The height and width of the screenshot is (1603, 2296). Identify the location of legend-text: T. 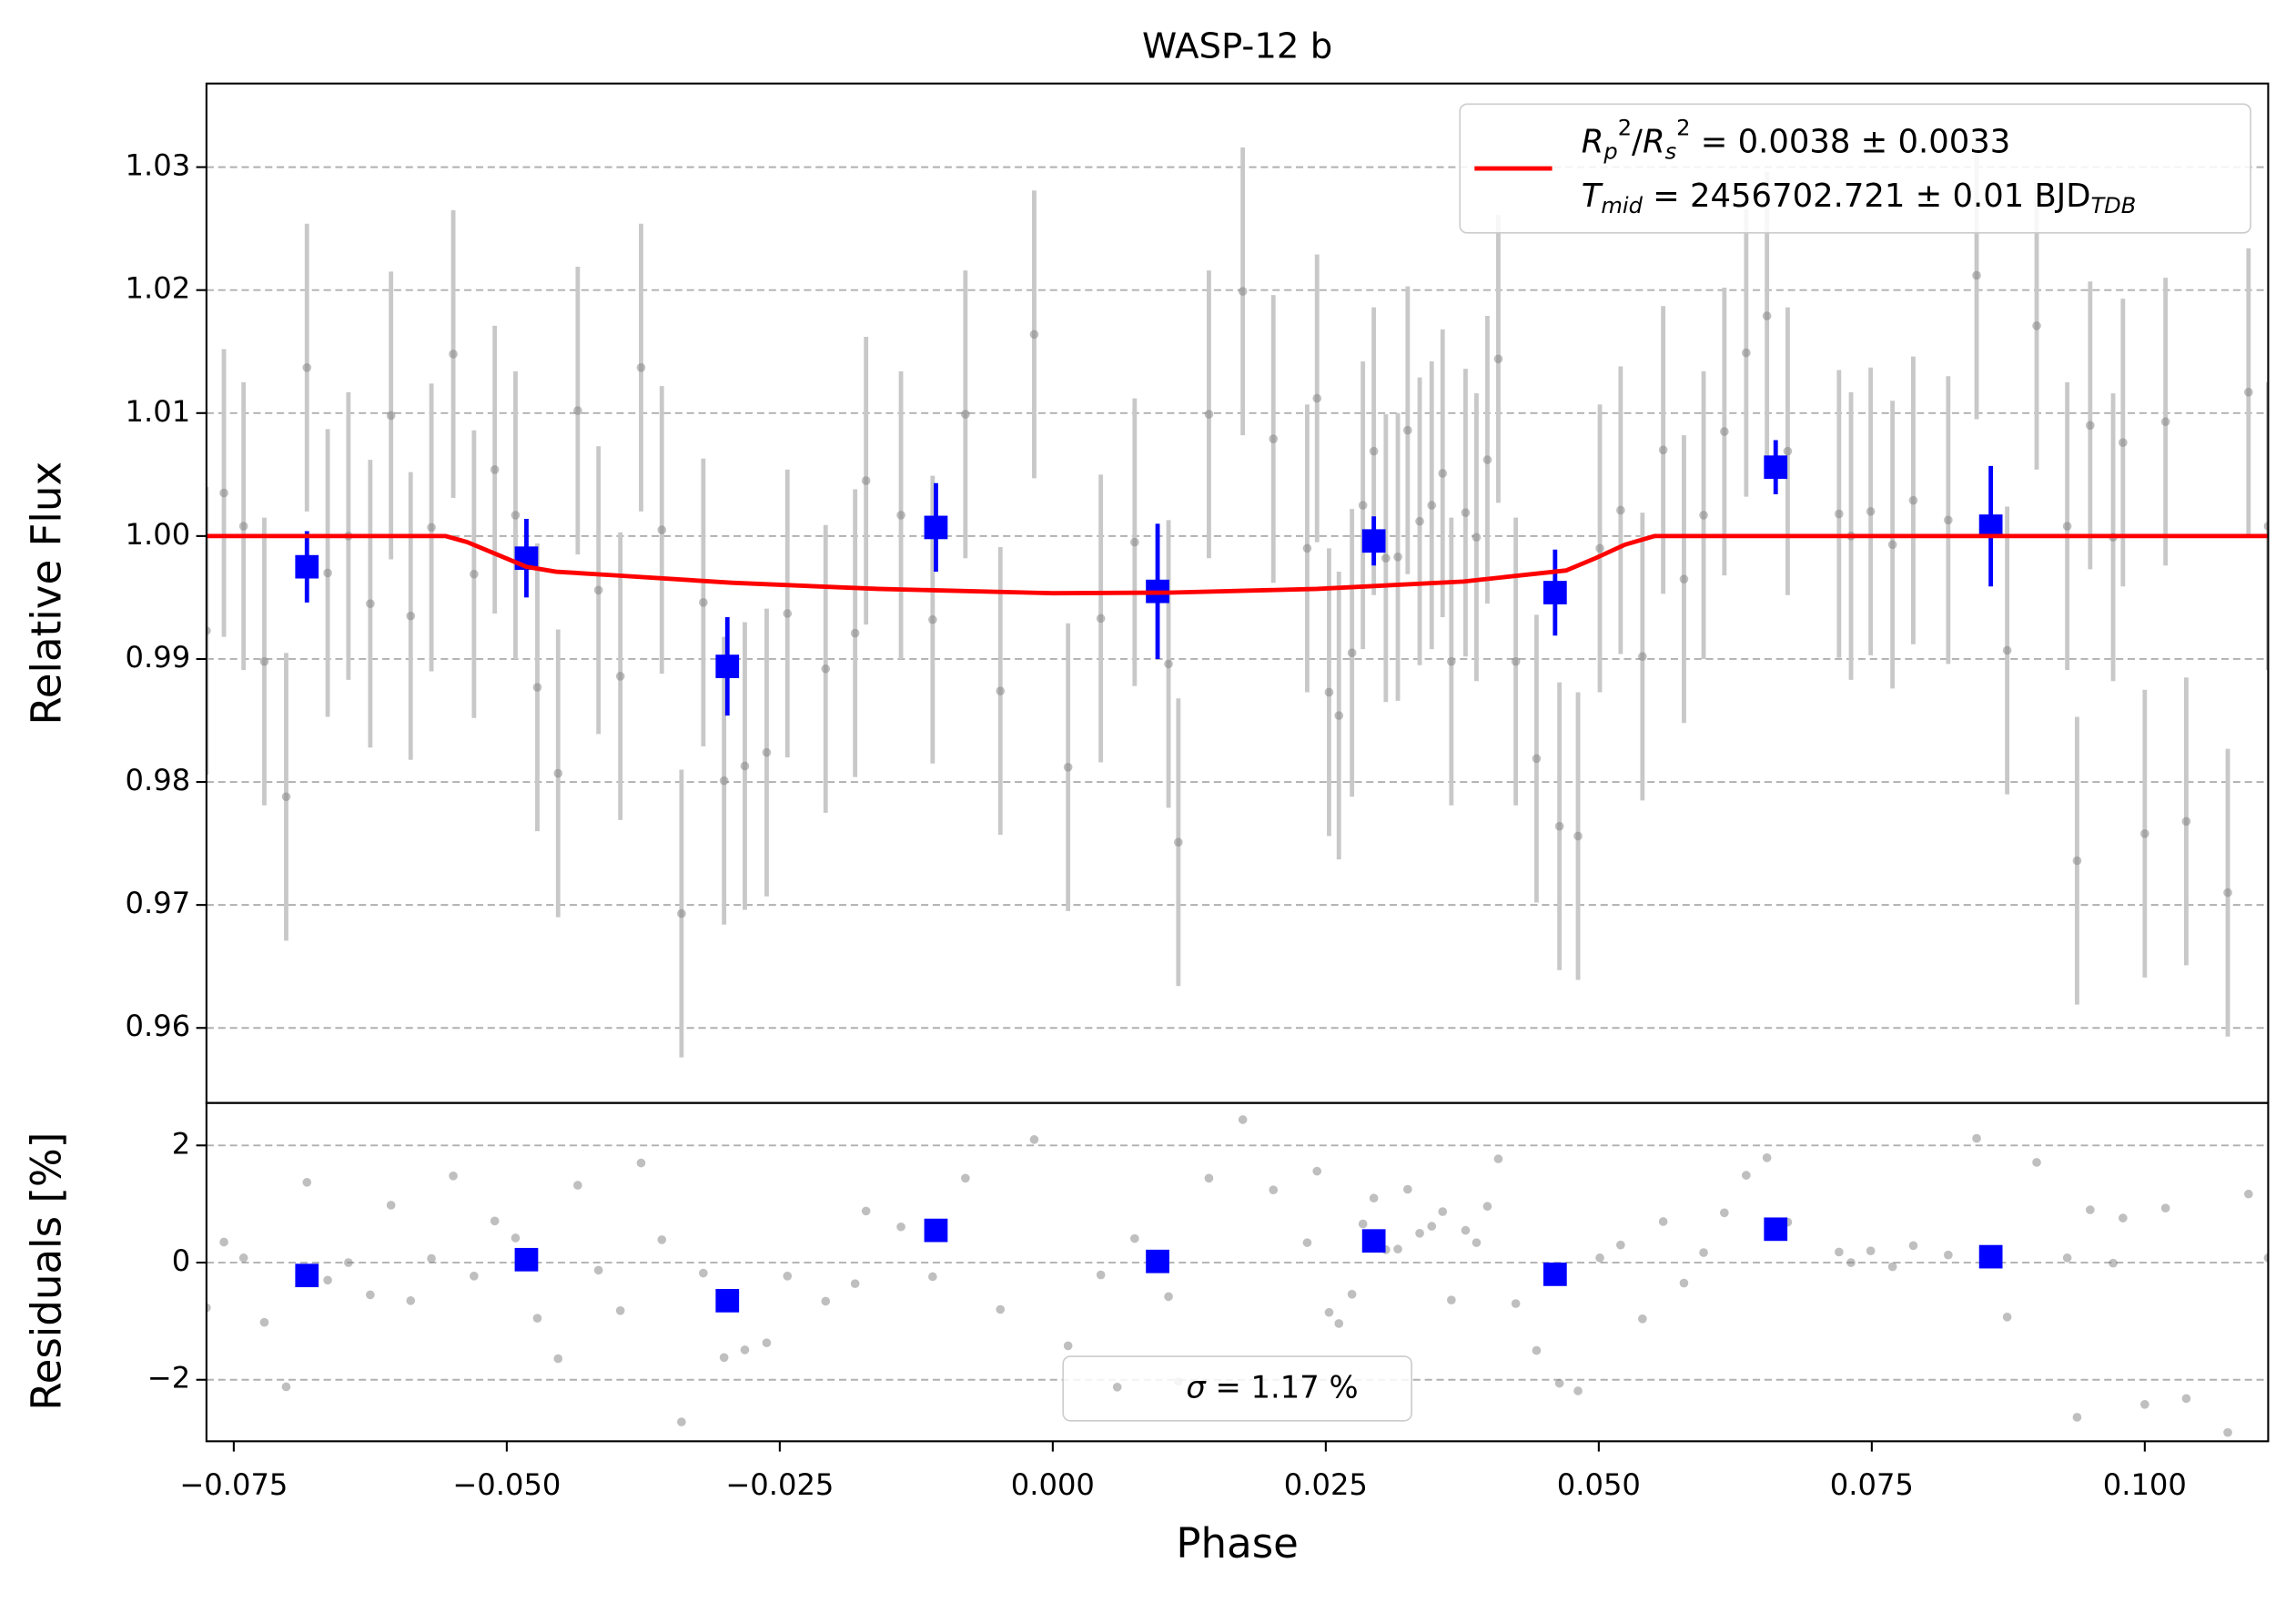
(1592, 196).